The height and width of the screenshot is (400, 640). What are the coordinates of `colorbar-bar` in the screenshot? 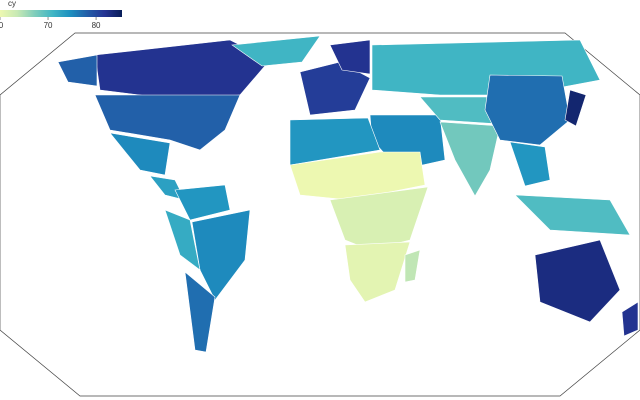 It's located at (61, 13).